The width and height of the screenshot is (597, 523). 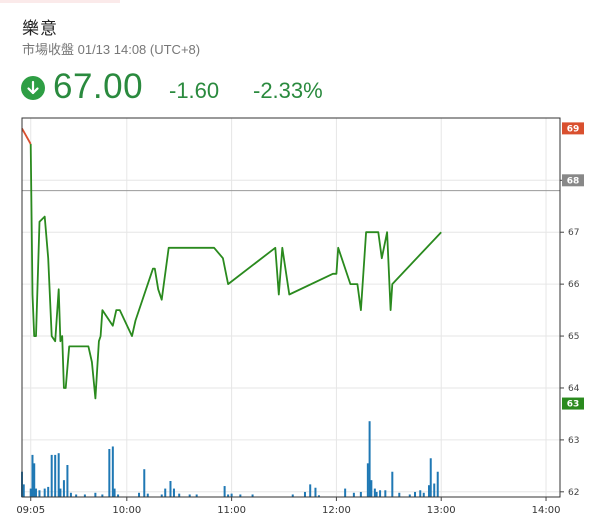 What do you see at coordinates (573, 266) in the screenshot?
I see `price-badges: 69 68 63` at bounding box center [573, 266].